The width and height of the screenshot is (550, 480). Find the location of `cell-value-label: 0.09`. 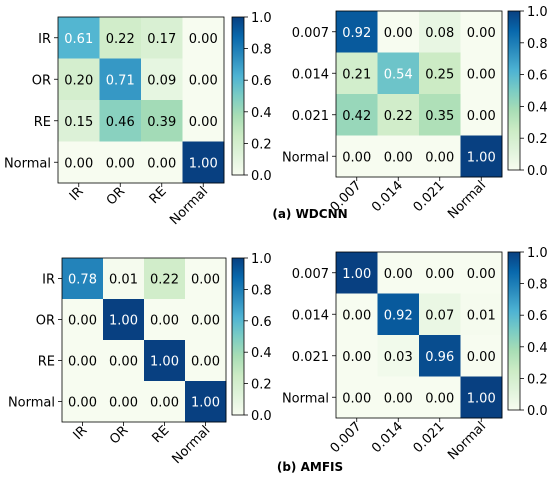

cell-value-label: 0.09 is located at coordinates (161, 80).